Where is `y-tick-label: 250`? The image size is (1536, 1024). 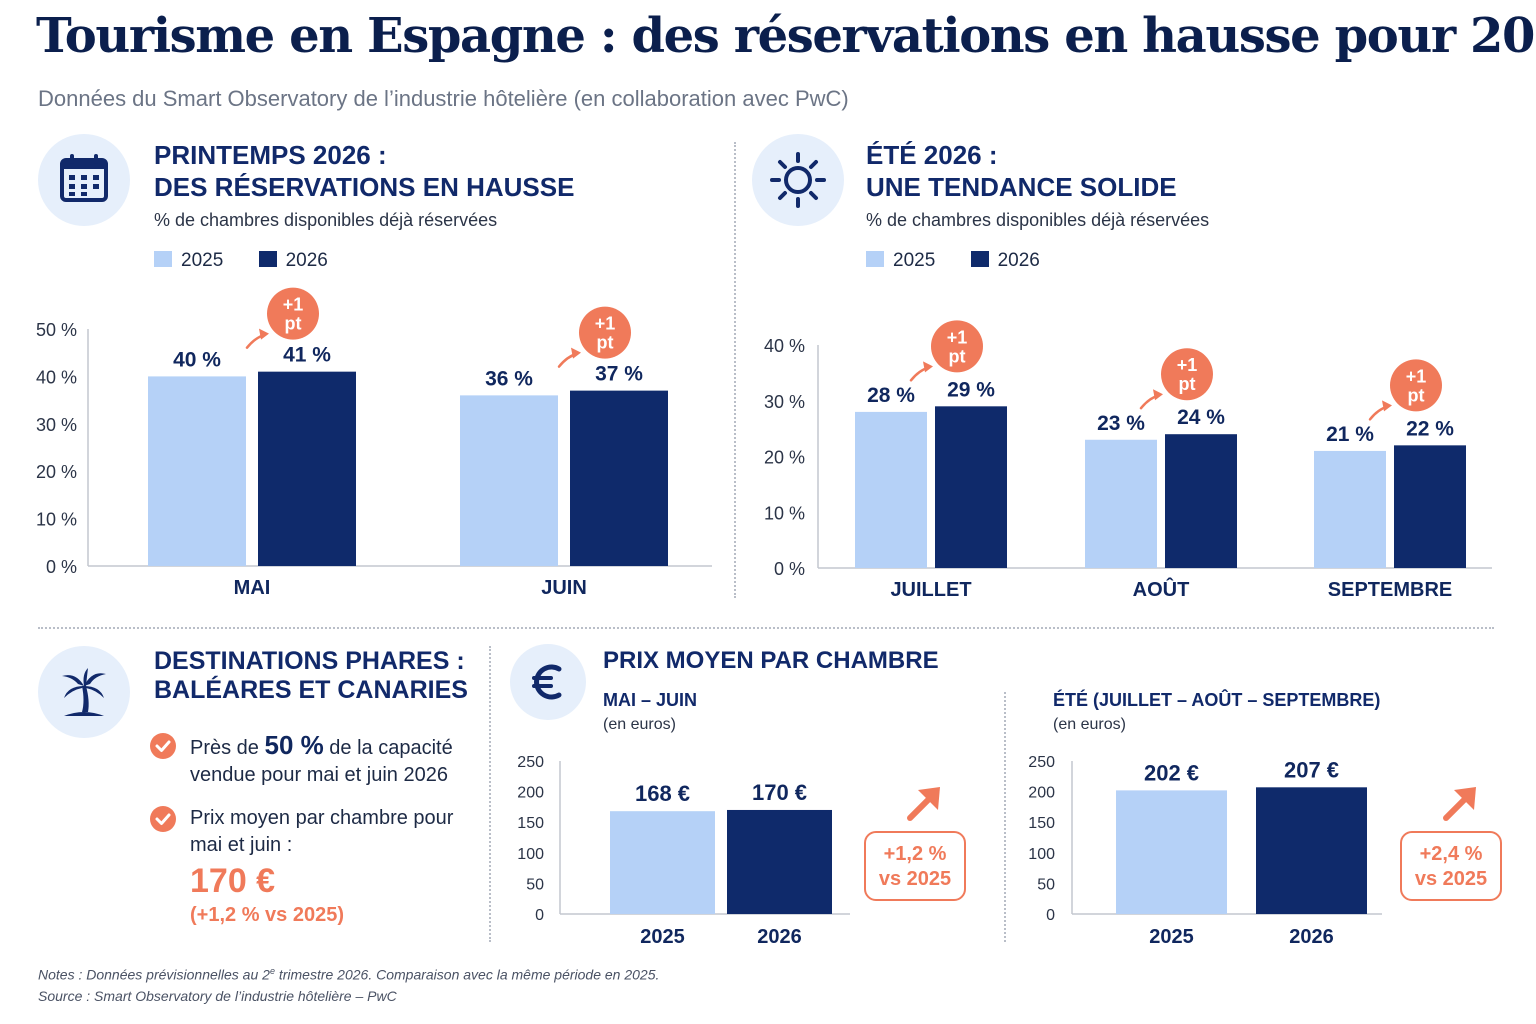 y-tick-label: 250 is located at coordinates (1041, 762).